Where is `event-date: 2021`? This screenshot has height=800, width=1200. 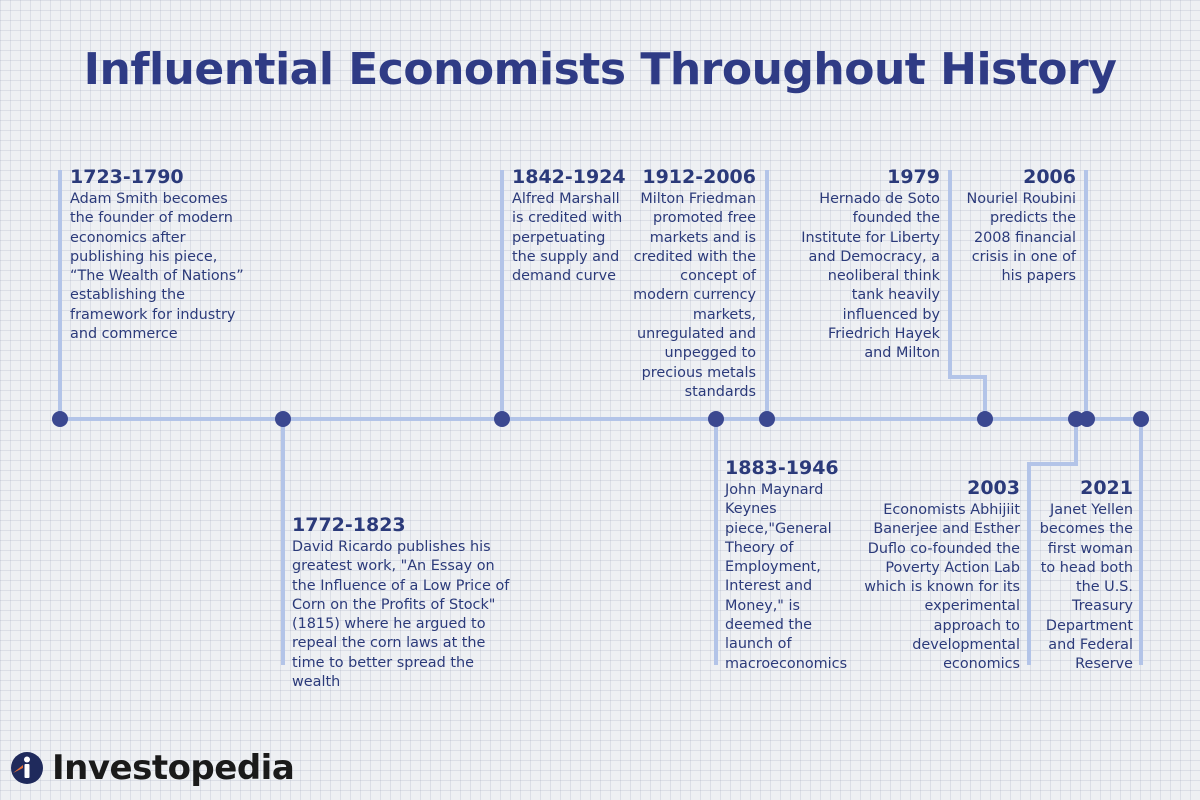
event-date: 2021 is located at coordinates (1106, 488).